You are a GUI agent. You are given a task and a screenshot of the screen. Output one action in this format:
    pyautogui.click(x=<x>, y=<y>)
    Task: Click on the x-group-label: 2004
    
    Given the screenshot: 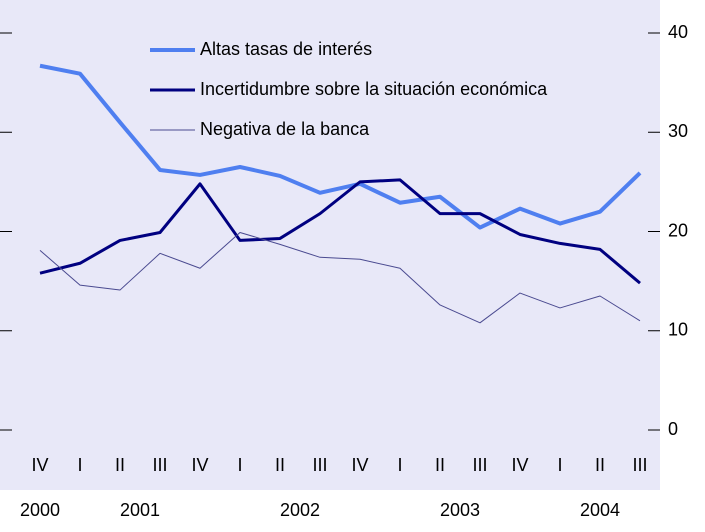 What is the action you would take?
    pyautogui.click(x=600, y=510)
    